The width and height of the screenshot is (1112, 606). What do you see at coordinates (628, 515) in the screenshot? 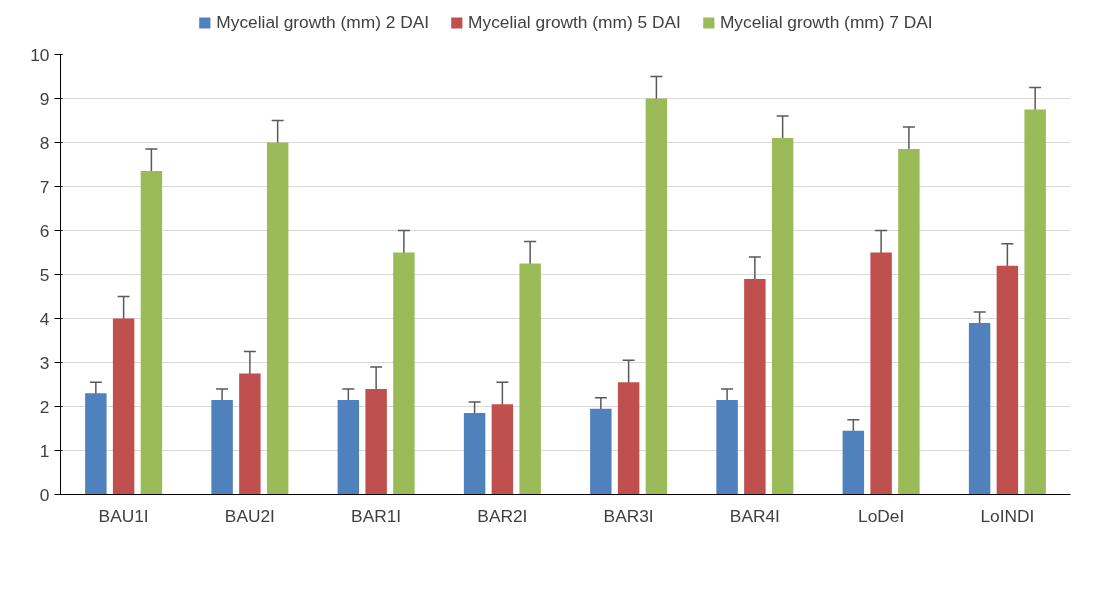
I see `x-tick-label: BAR3I` at bounding box center [628, 515].